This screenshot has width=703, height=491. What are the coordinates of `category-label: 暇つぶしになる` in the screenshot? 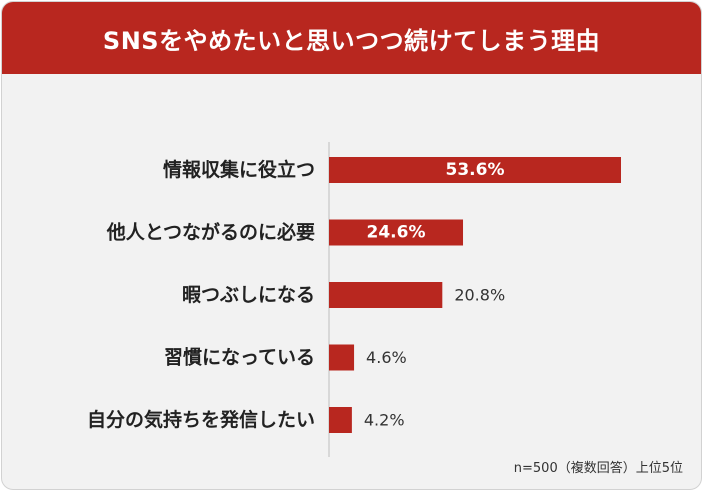 It's located at (248, 295).